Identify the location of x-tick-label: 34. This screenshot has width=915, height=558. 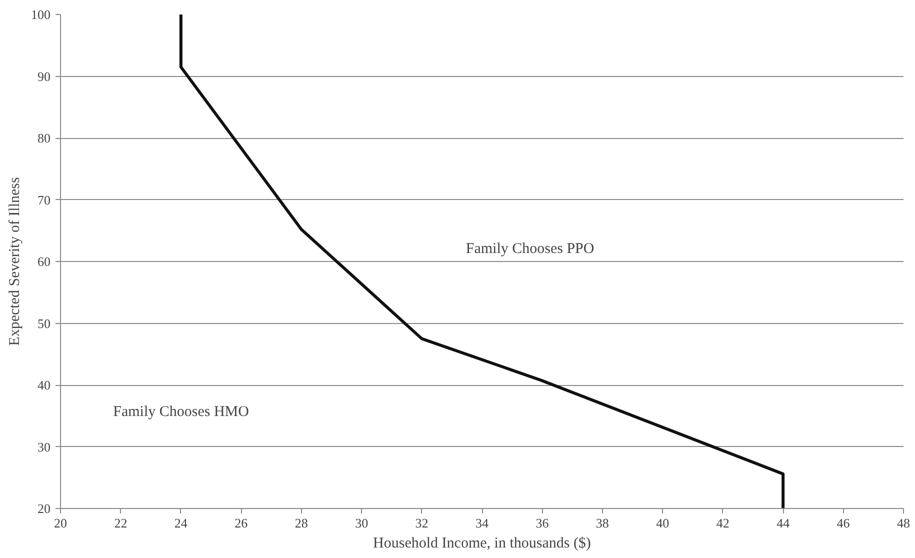
(482, 523).